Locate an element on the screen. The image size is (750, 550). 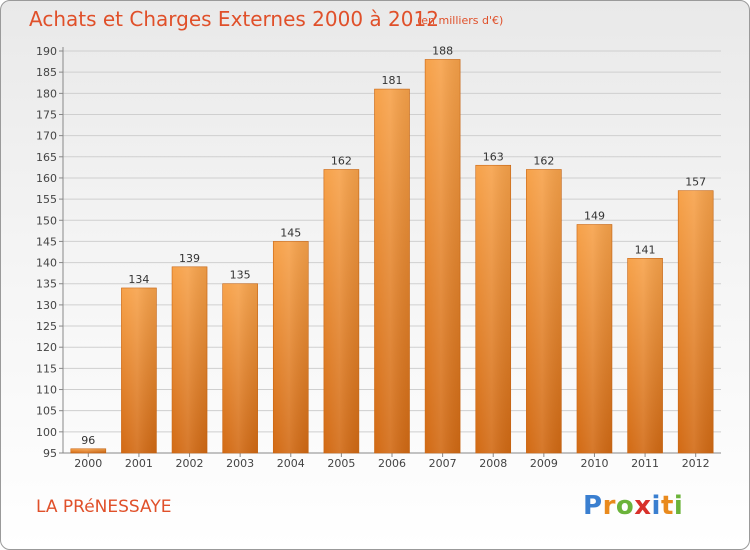
x-tick-label: 2001 is located at coordinates (139, 463).